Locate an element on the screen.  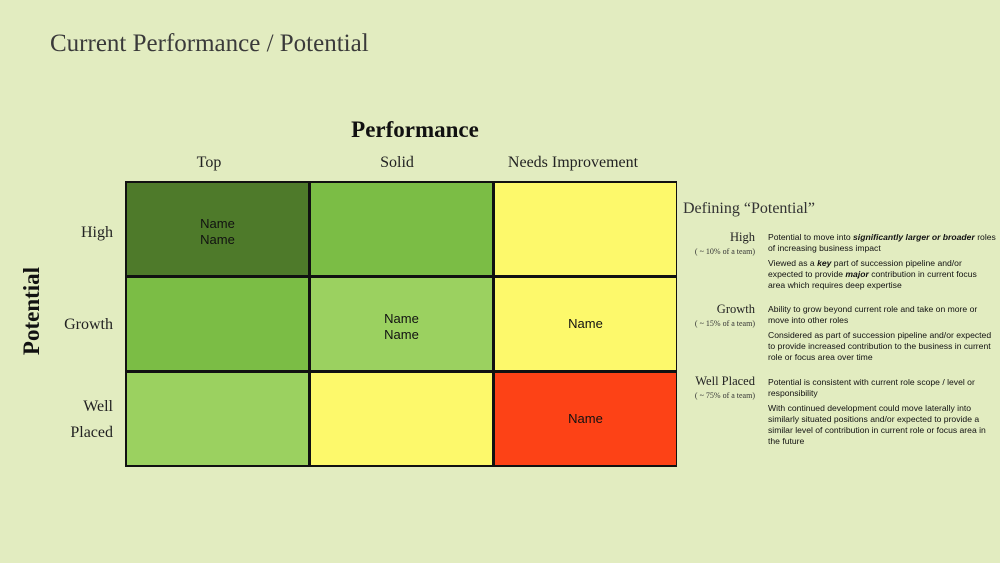
cell-high-solid is located at coordinates (401, 229).